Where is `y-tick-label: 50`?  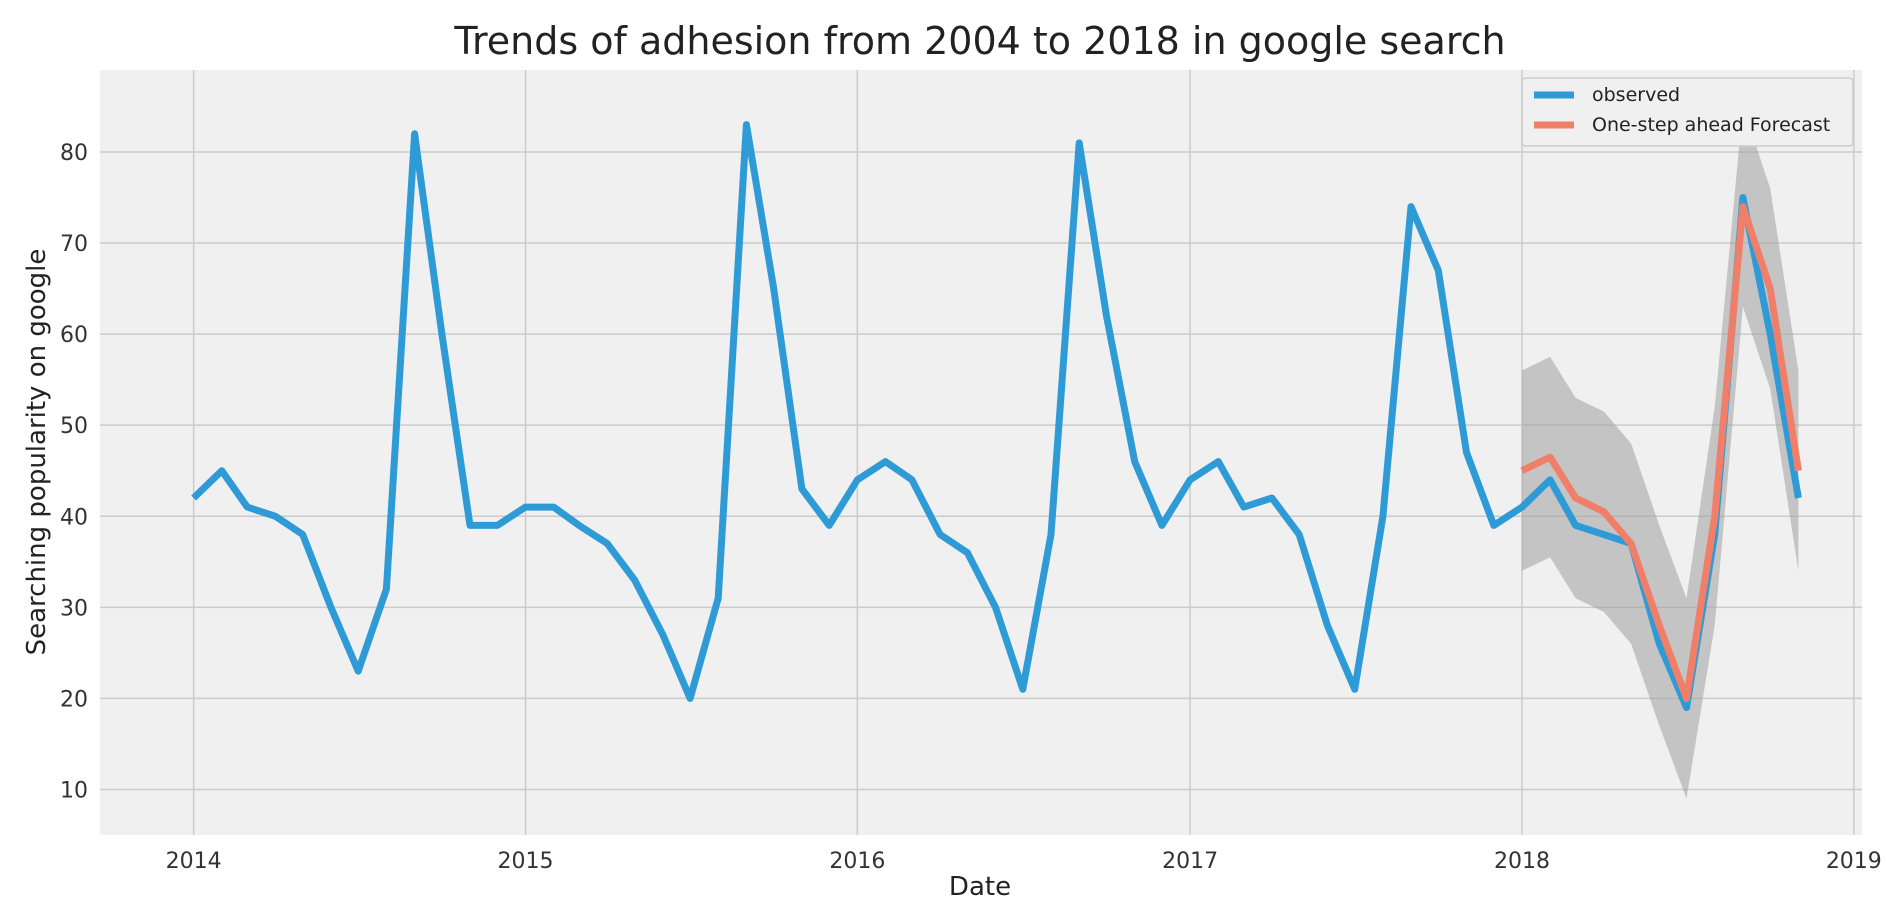
y-tick-label: 50 is located at coordinates (74, 426).